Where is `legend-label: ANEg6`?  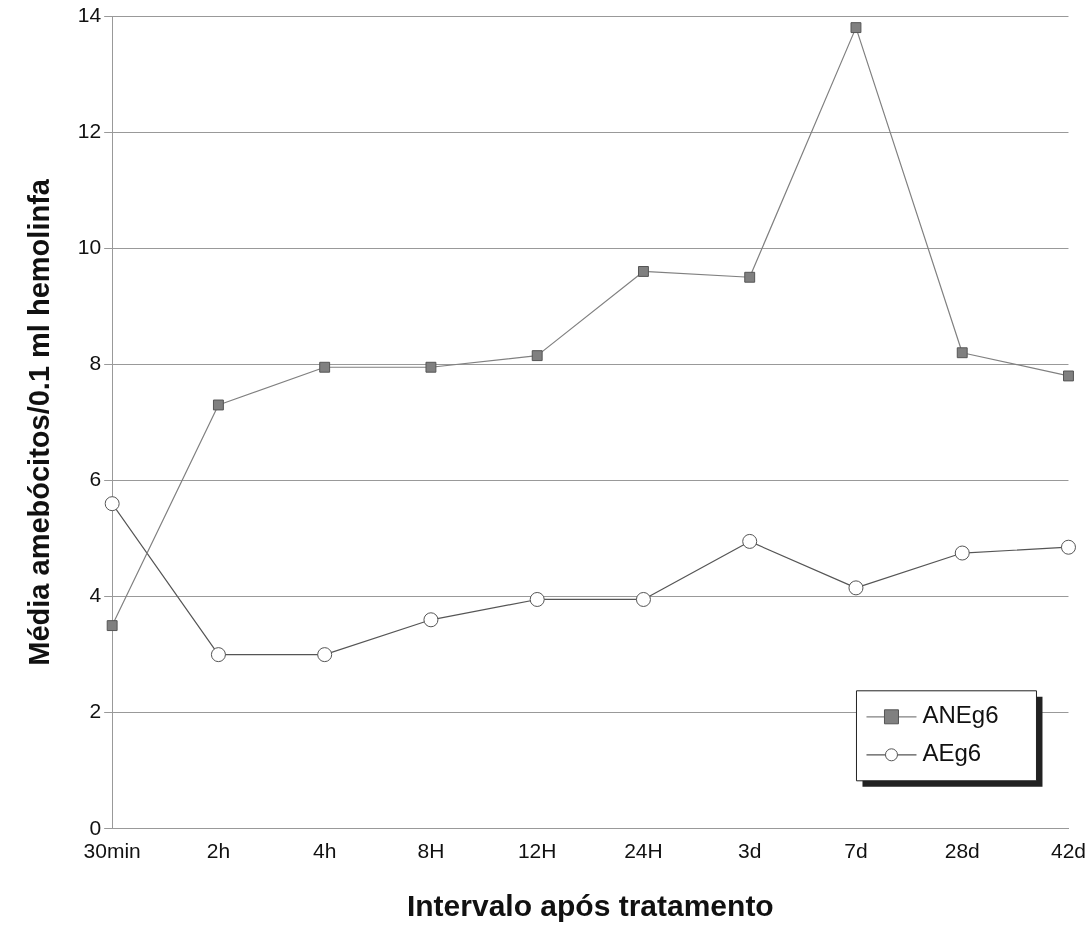 legend-label: ANEg6 is located at coordinates (960, 715).